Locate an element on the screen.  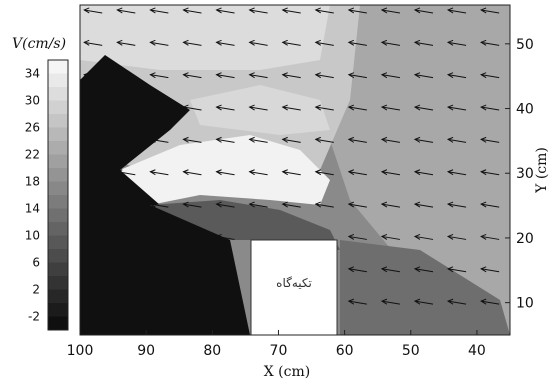
x-tick-label: 40 is located at coordinates (477, 351).